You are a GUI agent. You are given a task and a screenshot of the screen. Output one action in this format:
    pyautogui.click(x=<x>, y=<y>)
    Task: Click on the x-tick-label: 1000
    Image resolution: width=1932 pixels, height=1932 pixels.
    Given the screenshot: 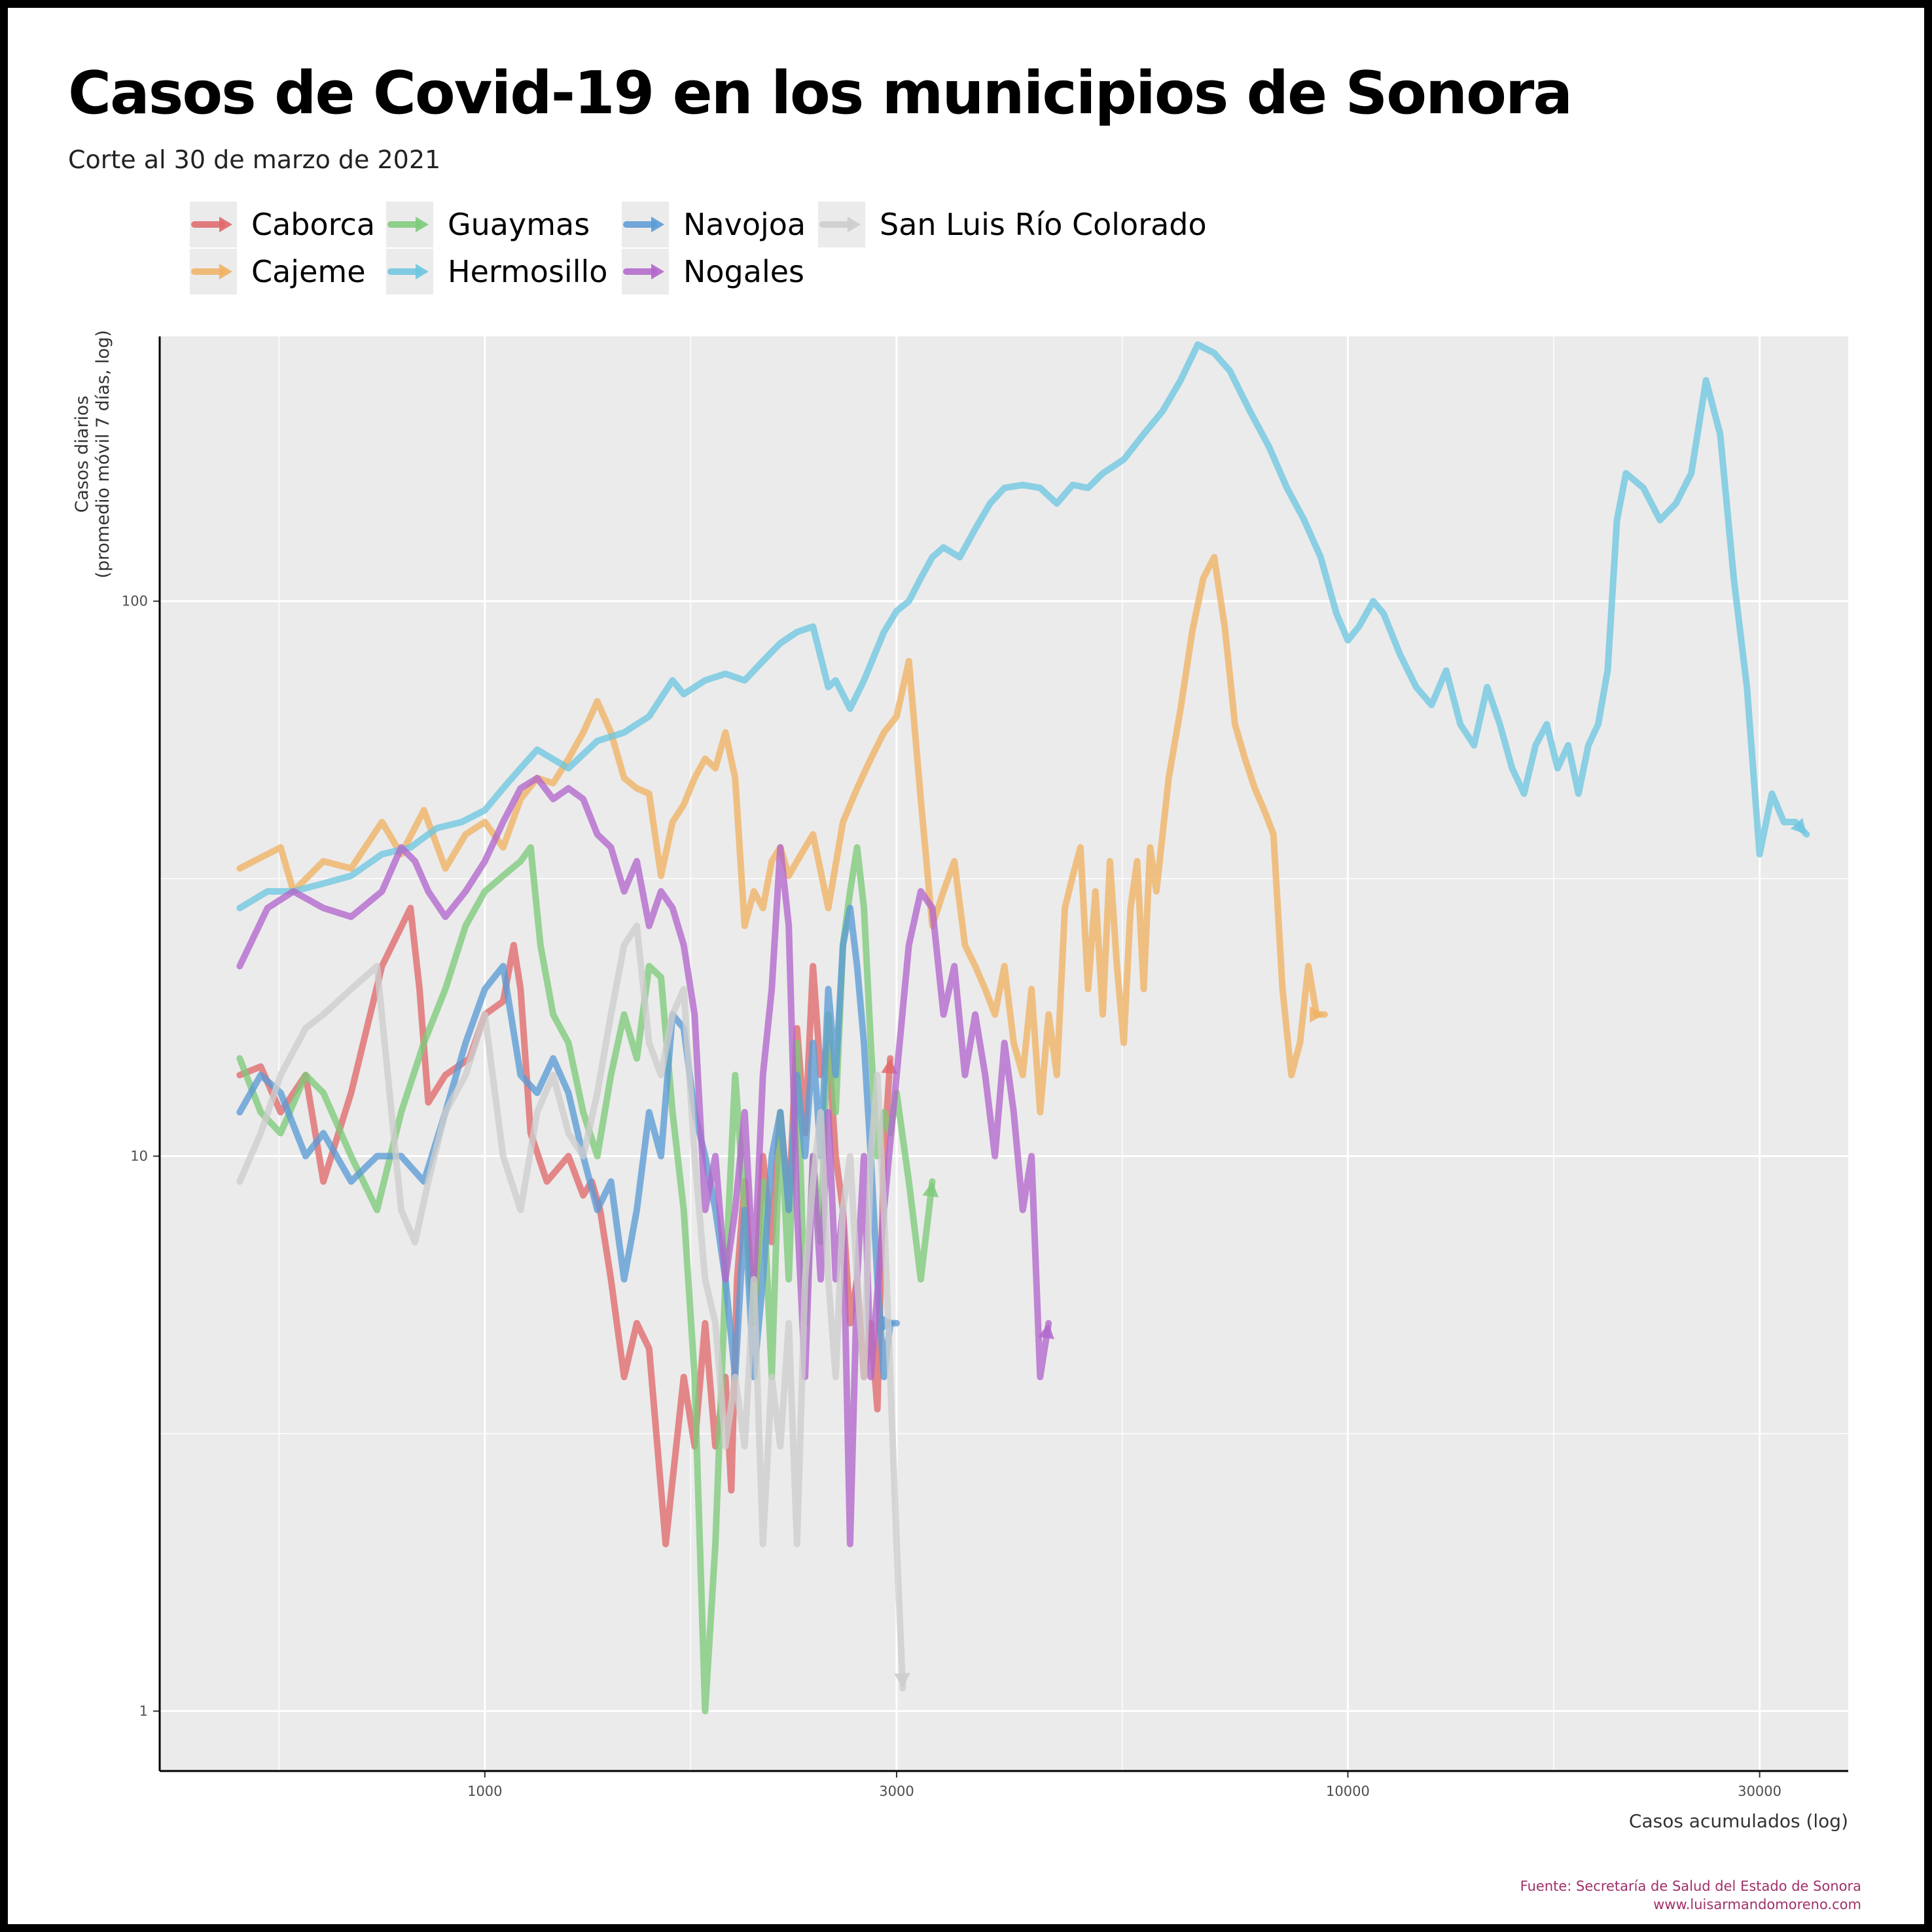 What is the action you would take?
    pyautogui.click(x=484, y=1791)
    